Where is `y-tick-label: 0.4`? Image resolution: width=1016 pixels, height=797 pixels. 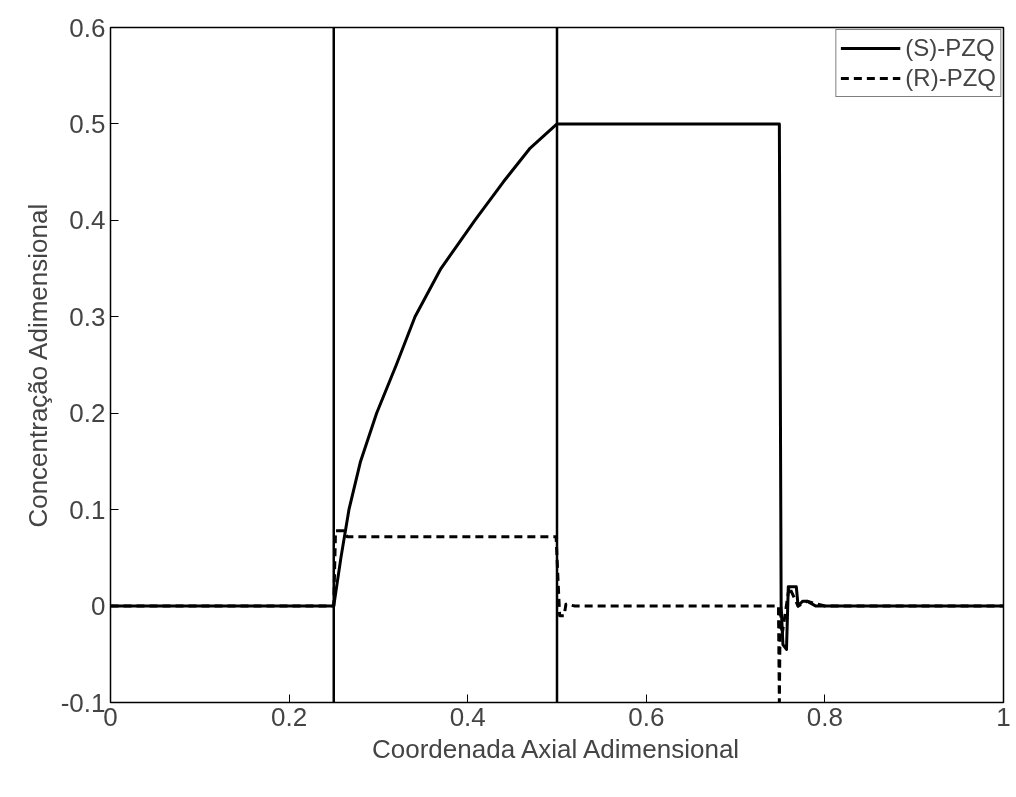 y-tick-label: 0.4 is located at coordinates (87, 220).